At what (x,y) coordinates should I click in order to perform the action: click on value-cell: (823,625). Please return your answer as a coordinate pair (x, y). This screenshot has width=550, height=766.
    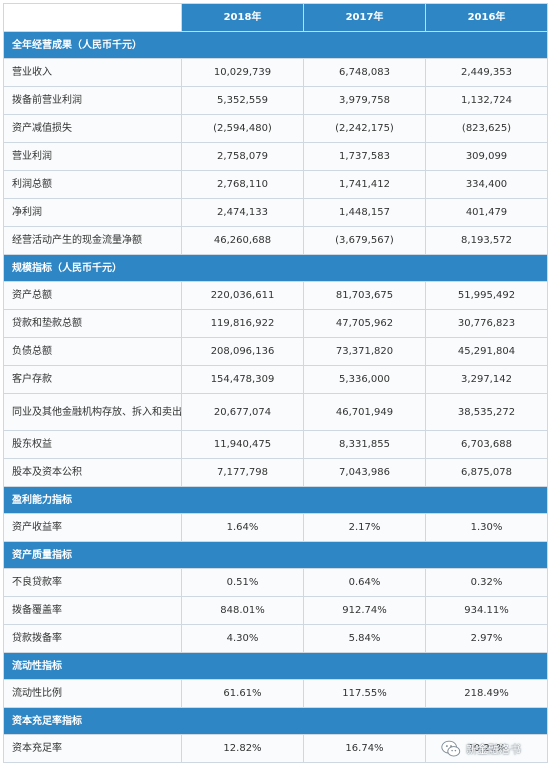
    Looking at the image, I should click on (486, 128).